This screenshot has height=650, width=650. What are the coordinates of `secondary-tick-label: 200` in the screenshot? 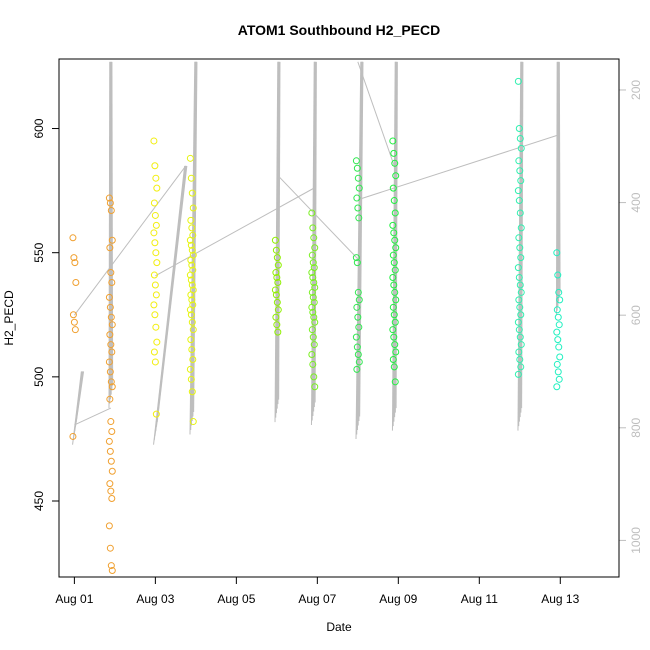 It's located at (636, 90).